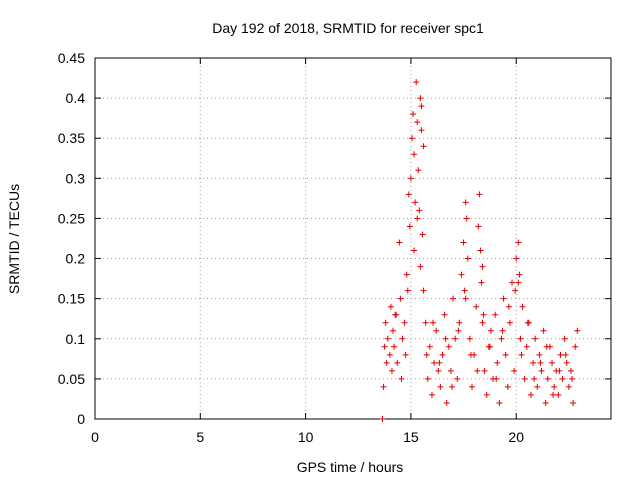 The height and width of the screenshot is (480, 640). Describe the element at coordinates (71, 379) in the screenshot. I see `y-tick-label: 0.05` at that location.